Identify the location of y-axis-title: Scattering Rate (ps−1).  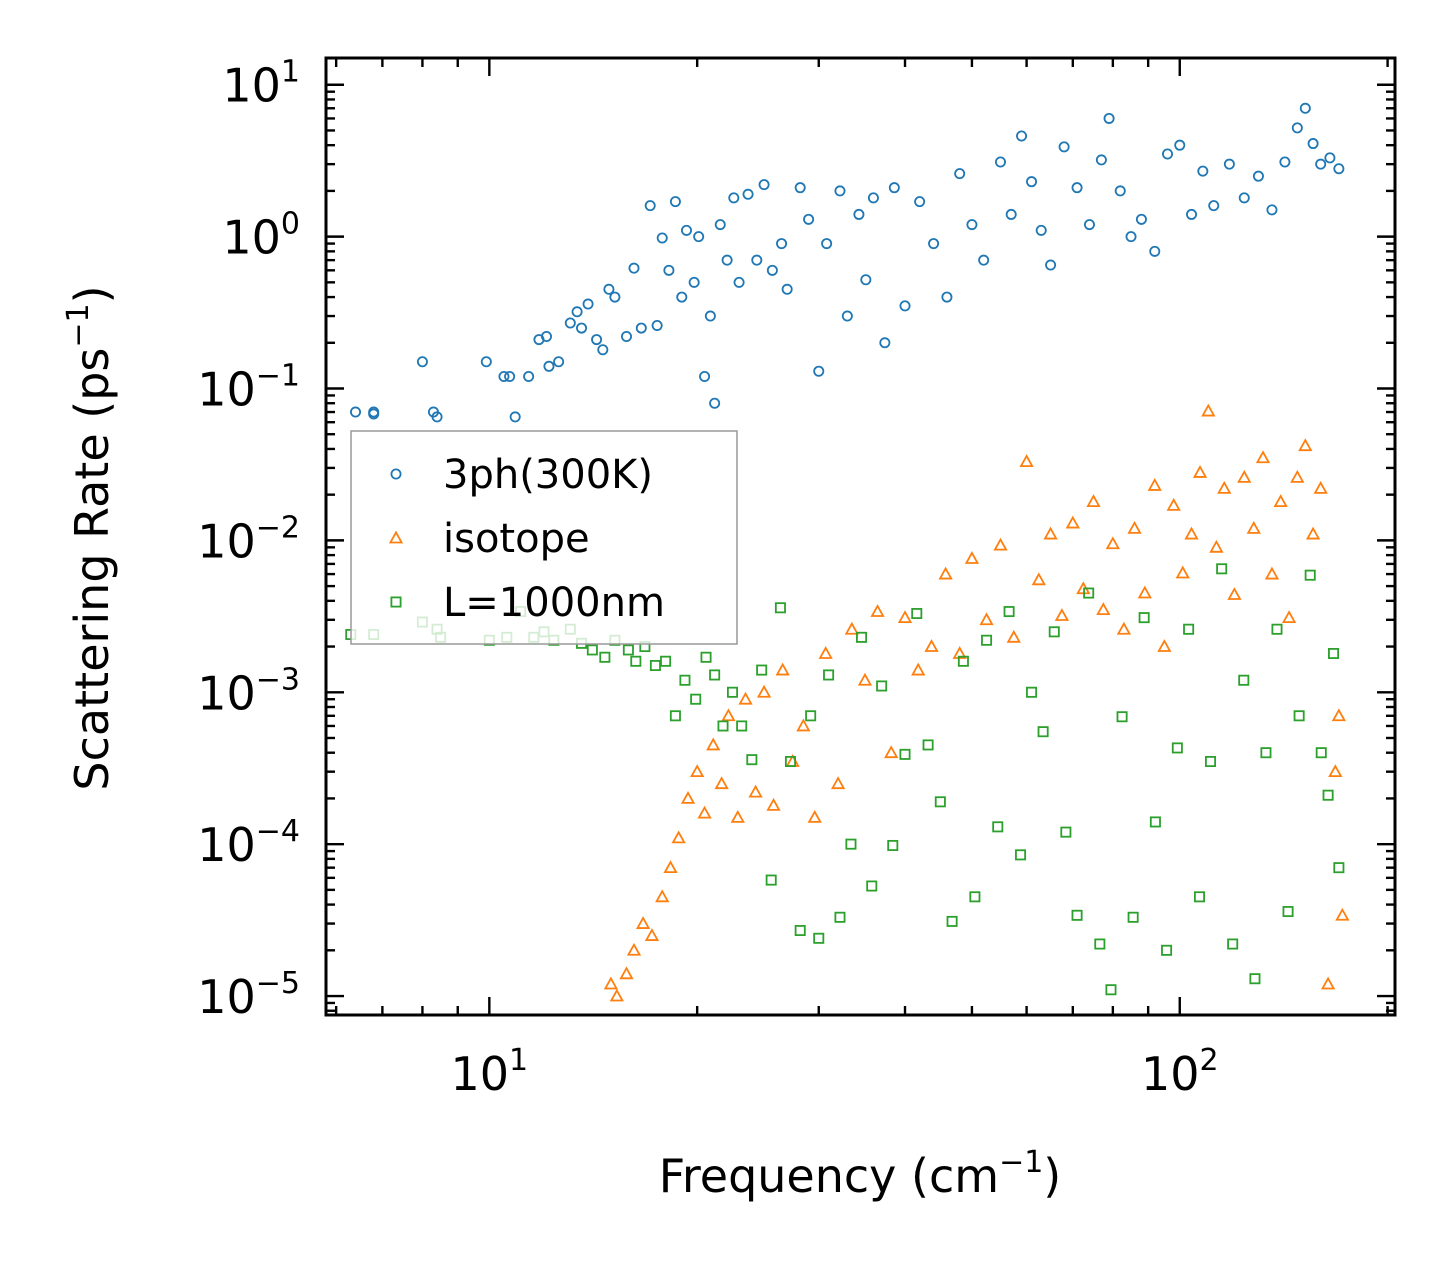
(90, 537).